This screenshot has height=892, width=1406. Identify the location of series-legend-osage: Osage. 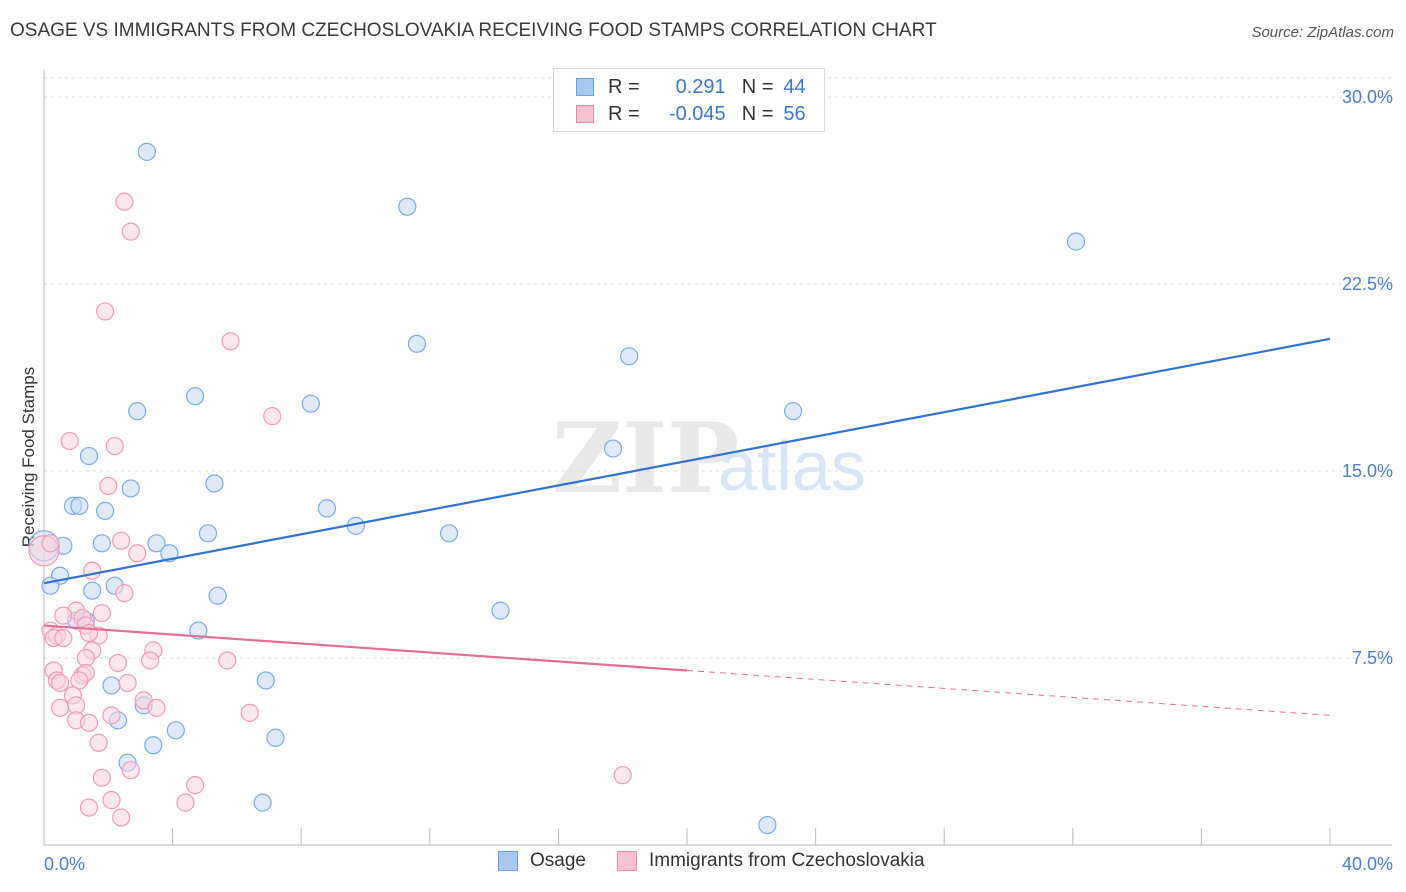
(542, 861).